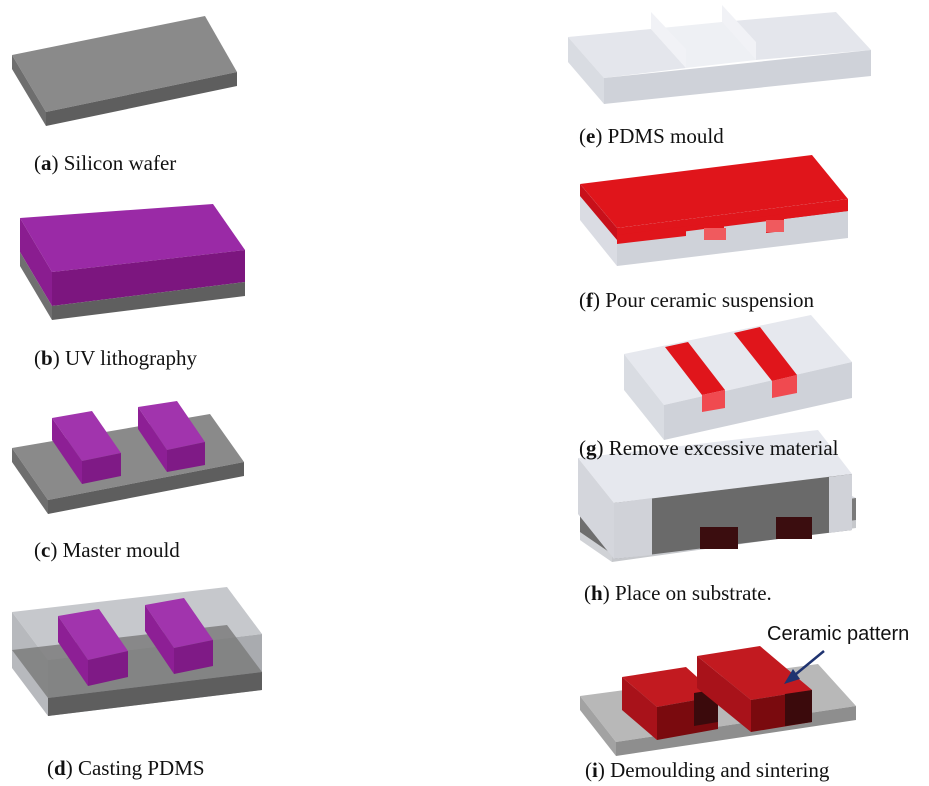 The width and height of the screenshot is (929, 786). Describe the element at coordinates (47, 358) in the screenshot. I see `step-letter: b` at that location.